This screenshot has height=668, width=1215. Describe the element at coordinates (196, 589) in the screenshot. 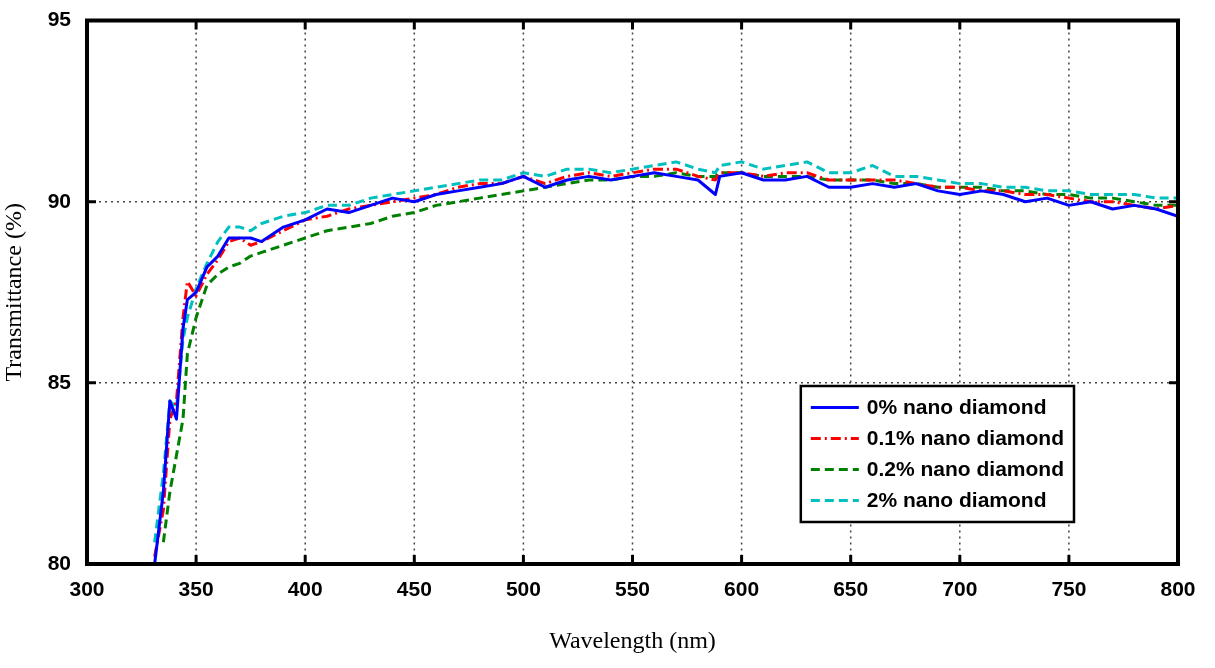

I see `x-tick-label: 350` at that location.